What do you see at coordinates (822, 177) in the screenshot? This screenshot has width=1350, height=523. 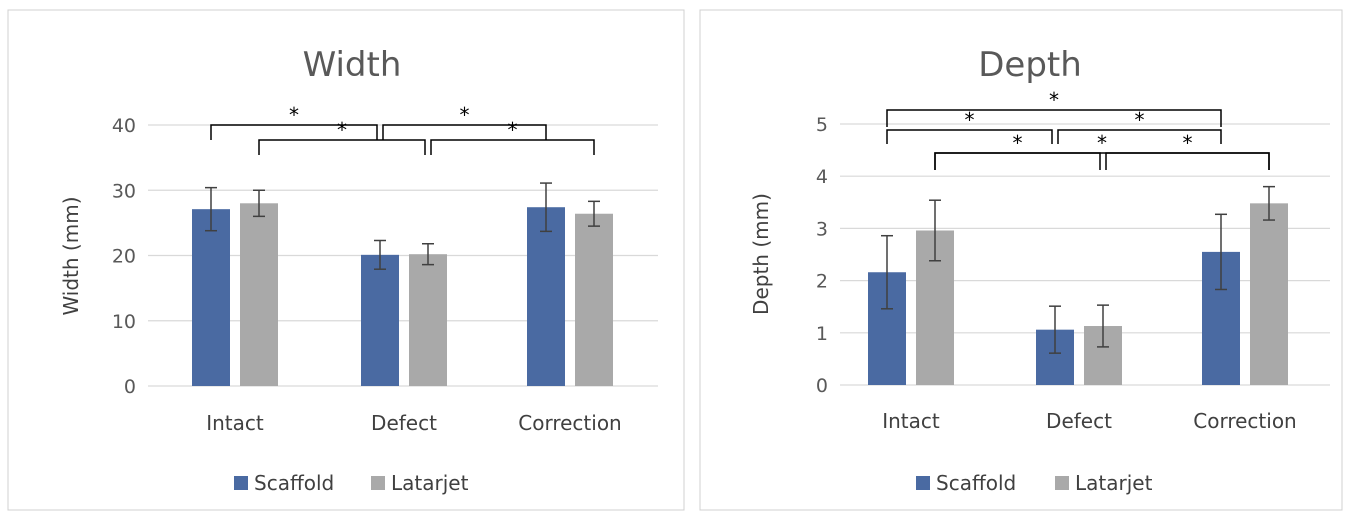 I see `y-tick-label: 4` at bounding box center [822, 177].